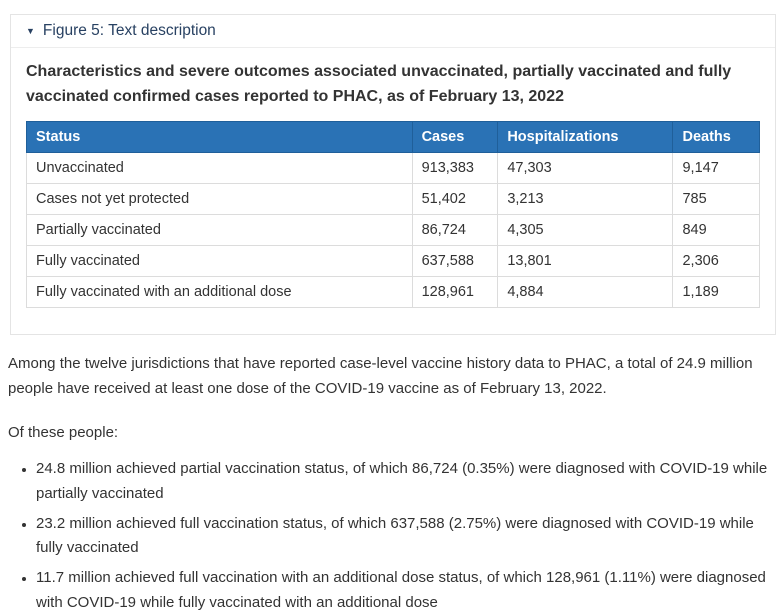 The width and height of the screenshot is (784, 616). I want to click on column-header-hospitalizations: Hospitalizations, so click(585, 136).